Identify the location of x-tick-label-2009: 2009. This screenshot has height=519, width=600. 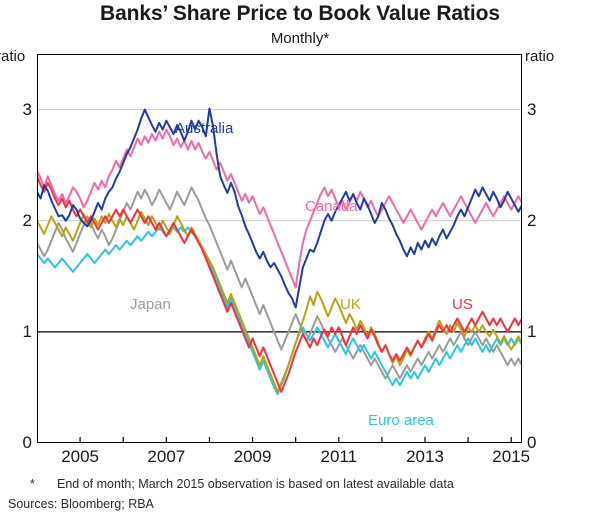
(252, 456).